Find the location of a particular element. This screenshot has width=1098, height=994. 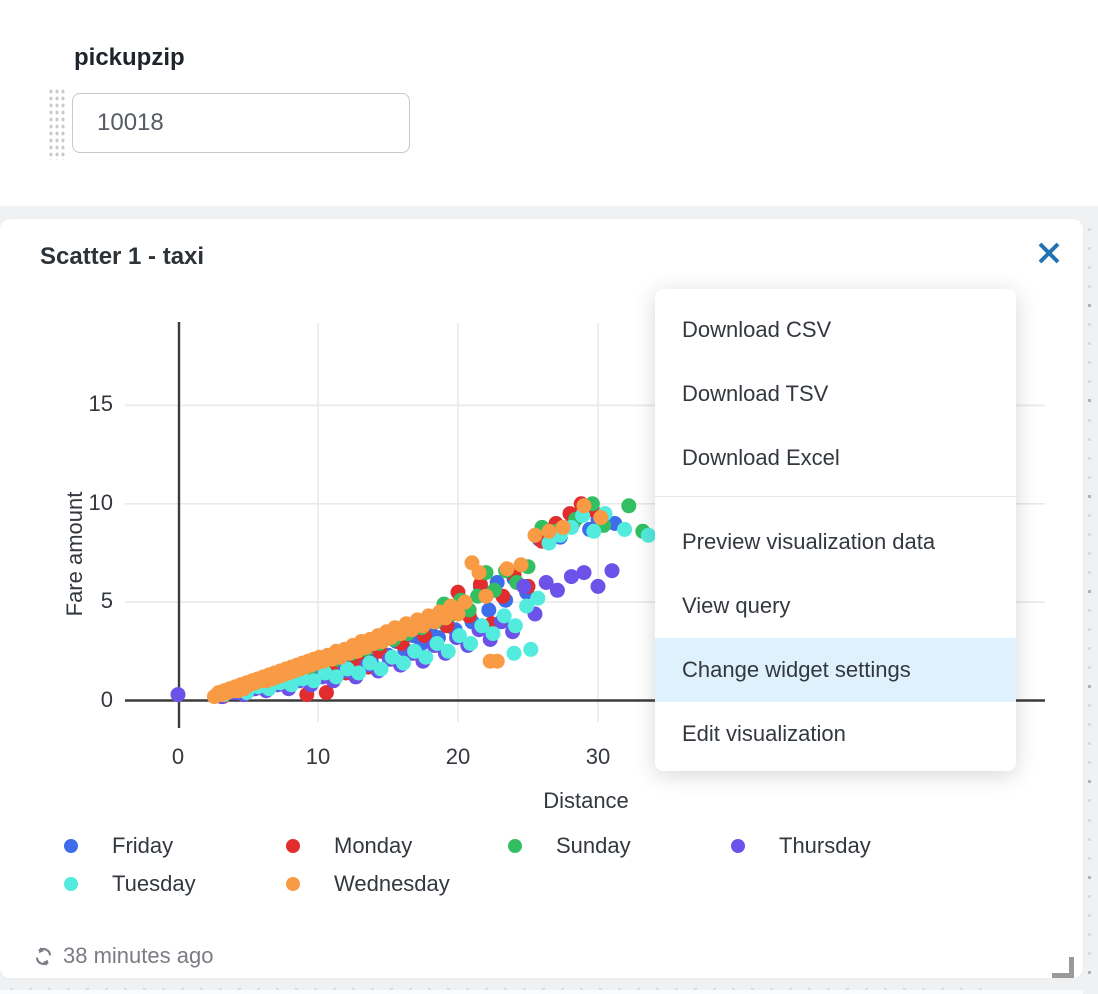

x-tick-label: 0 is located at coordinates (178, 756).